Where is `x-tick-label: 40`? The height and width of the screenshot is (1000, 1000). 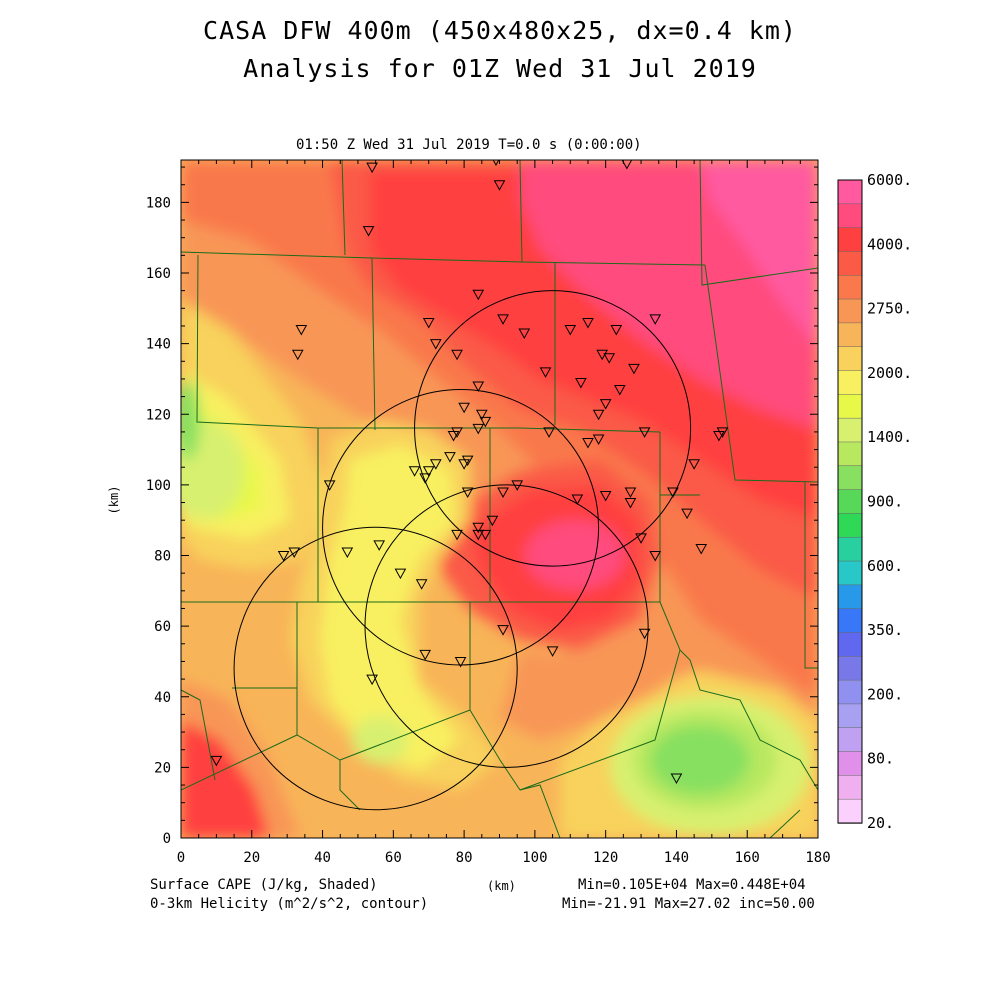
x-tick-label: 40 is located at coordinates (322, 858).